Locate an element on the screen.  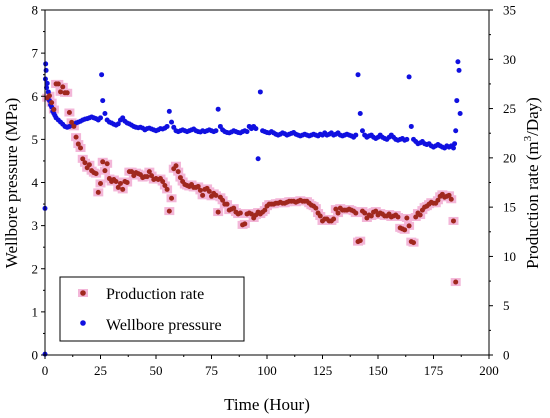
left-y-tick-label: 0 is located at coordinates (35, 355).